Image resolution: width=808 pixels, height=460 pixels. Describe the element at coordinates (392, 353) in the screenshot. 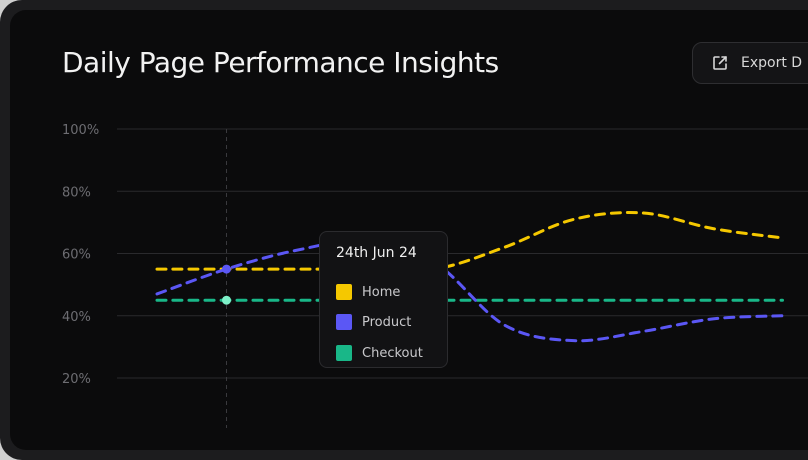

I see `tooltip-item-label: Checkout` at that location.